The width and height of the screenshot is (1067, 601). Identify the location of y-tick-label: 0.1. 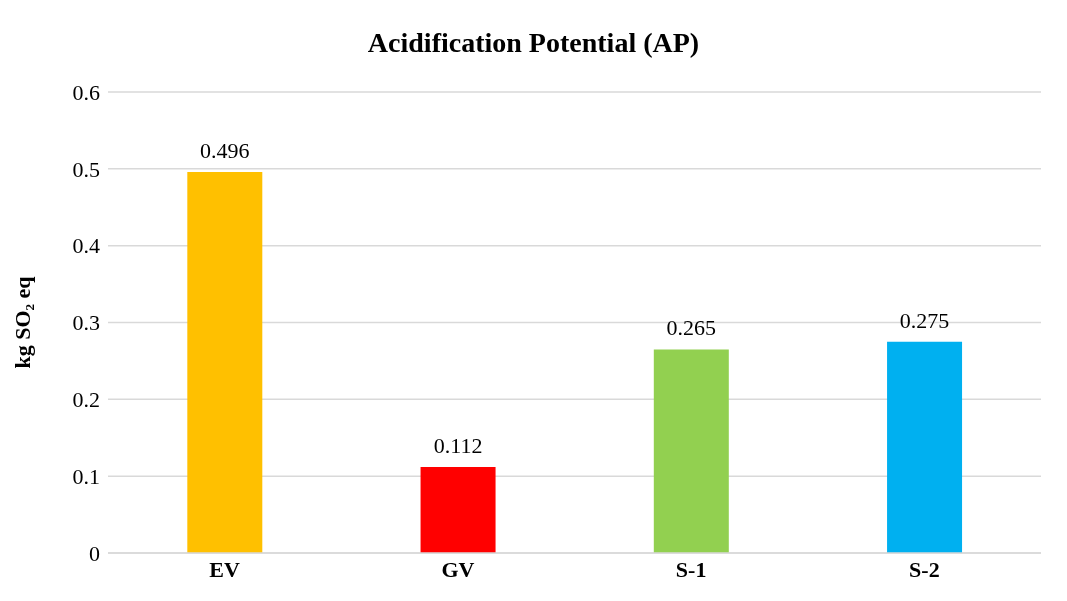
(86, 476).